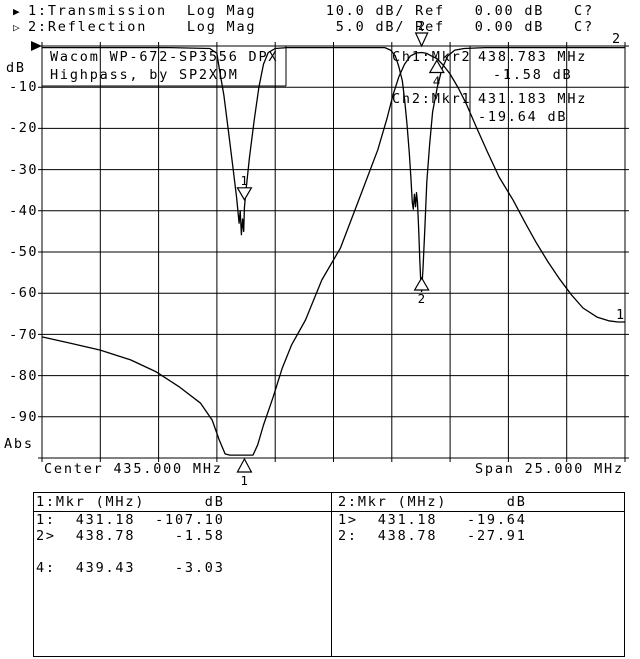 This screenshot has width=640, height=659. Describe the element at coordinates (36, 46) in the screenshot. I see `ref-level-indicator-icon` at that location.